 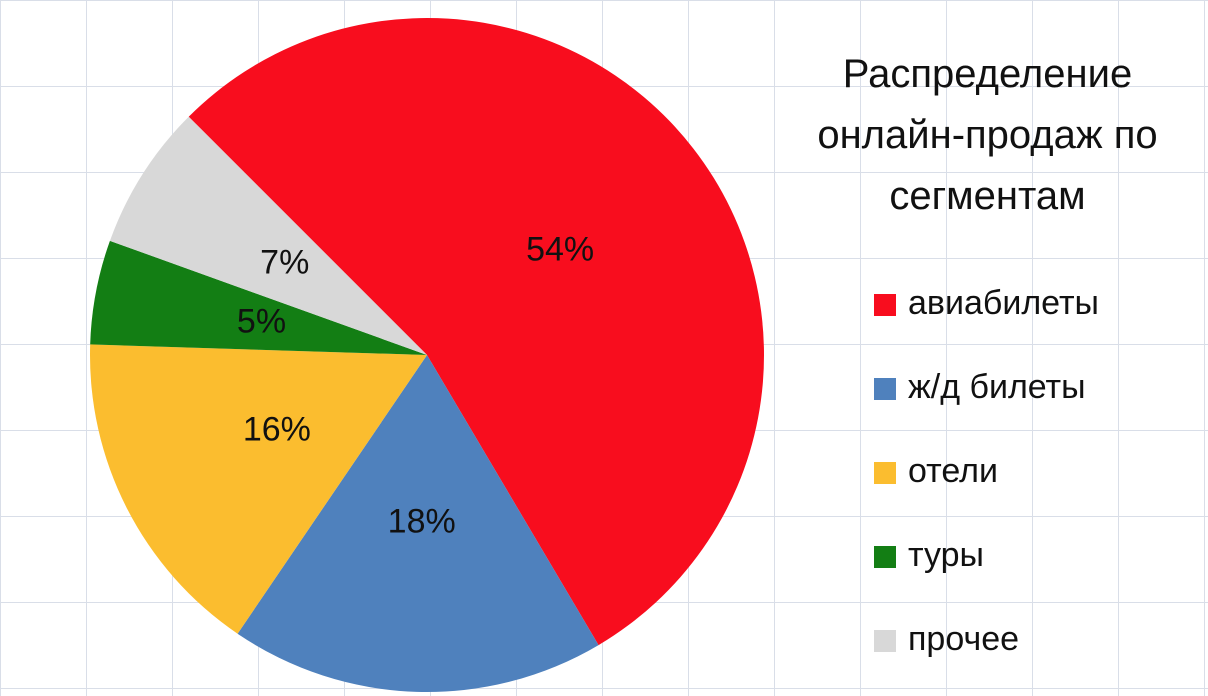 What do you see at coordinates (284, 263) in the screenshot?
I see `data-label: 7%` at bounding box center [284, 263].